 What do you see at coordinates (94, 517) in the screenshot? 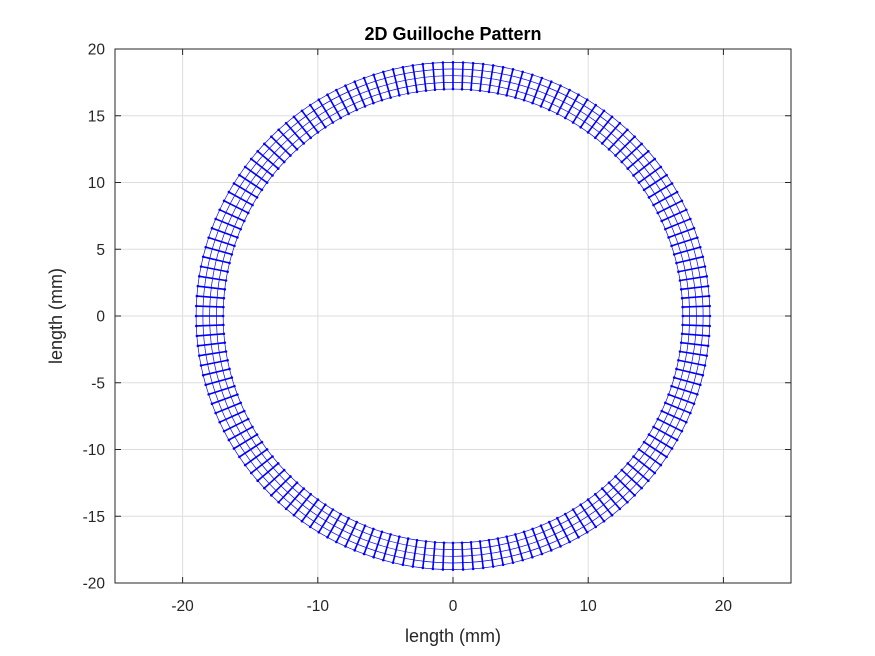
I see `y-tick-label: -15` at bounding box center [94, 517].